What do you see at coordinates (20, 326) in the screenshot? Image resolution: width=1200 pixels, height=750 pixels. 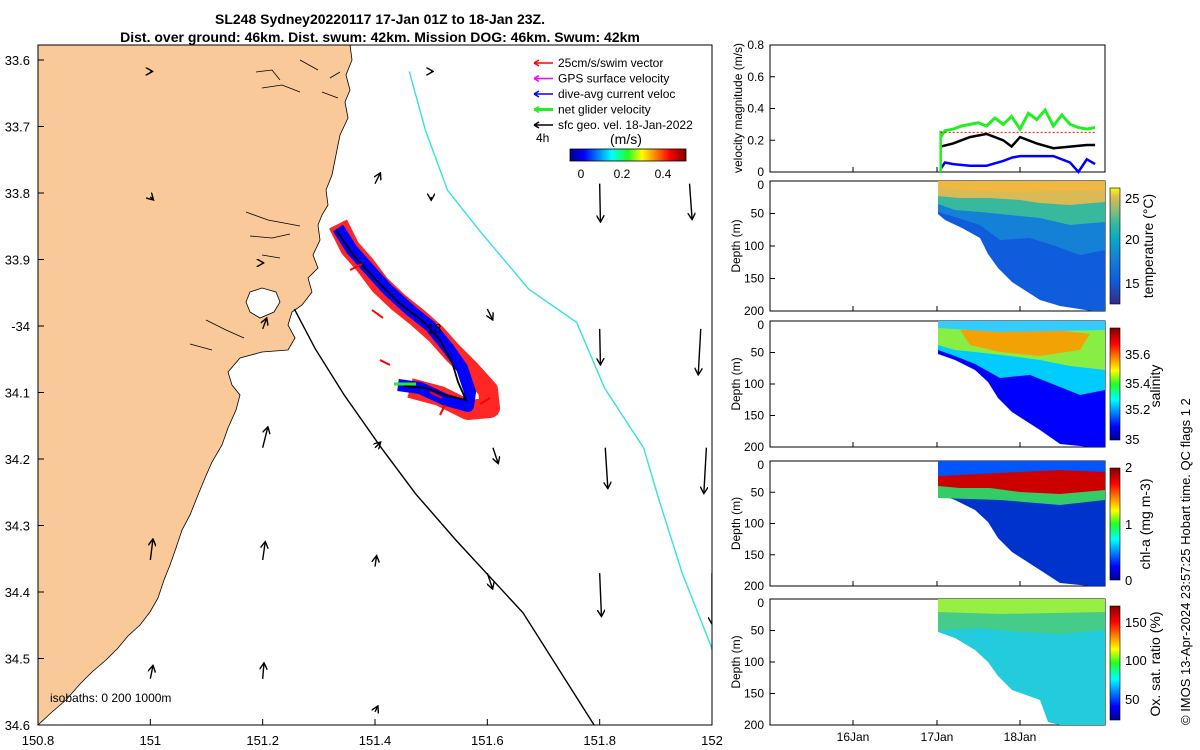 I see `map-y-tick-4: -34` at bounding box center [20, 326].